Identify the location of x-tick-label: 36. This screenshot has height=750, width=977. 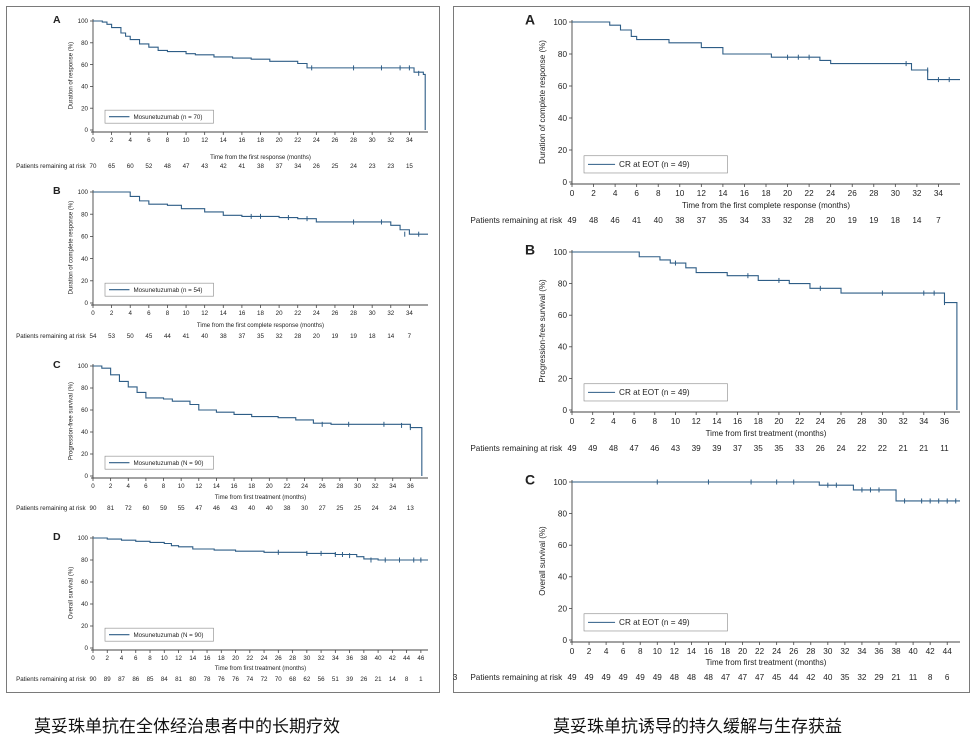
(410, 486).